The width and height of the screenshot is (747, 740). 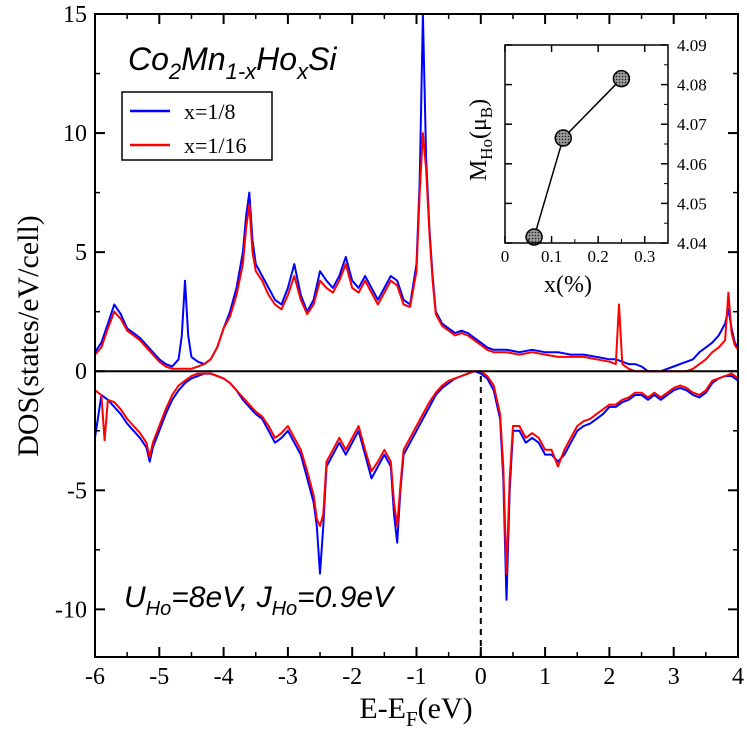 I want to click on y-tick-label: 15, so click(x=75, y=15).